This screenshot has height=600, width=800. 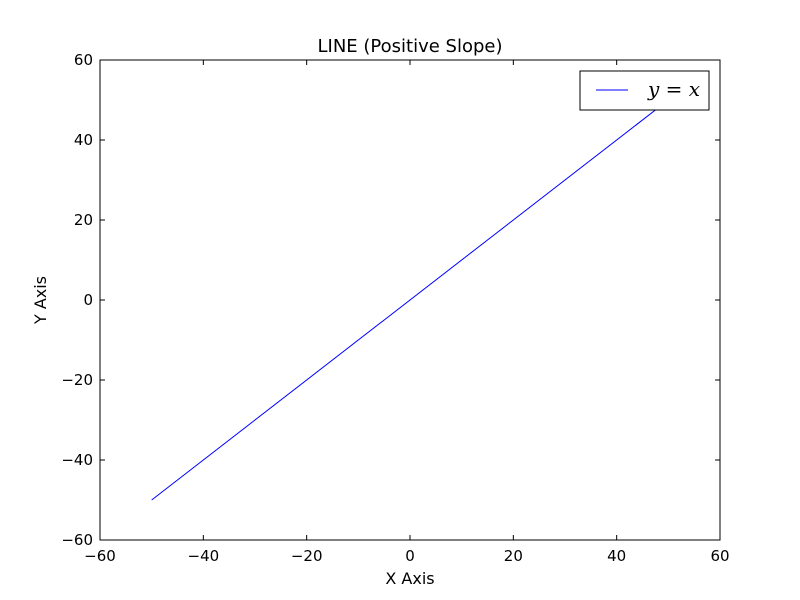 What do you see at coordinates (644, 90) in the screenshot?
I see `legend: y = x` at bounding box center [644, 90].